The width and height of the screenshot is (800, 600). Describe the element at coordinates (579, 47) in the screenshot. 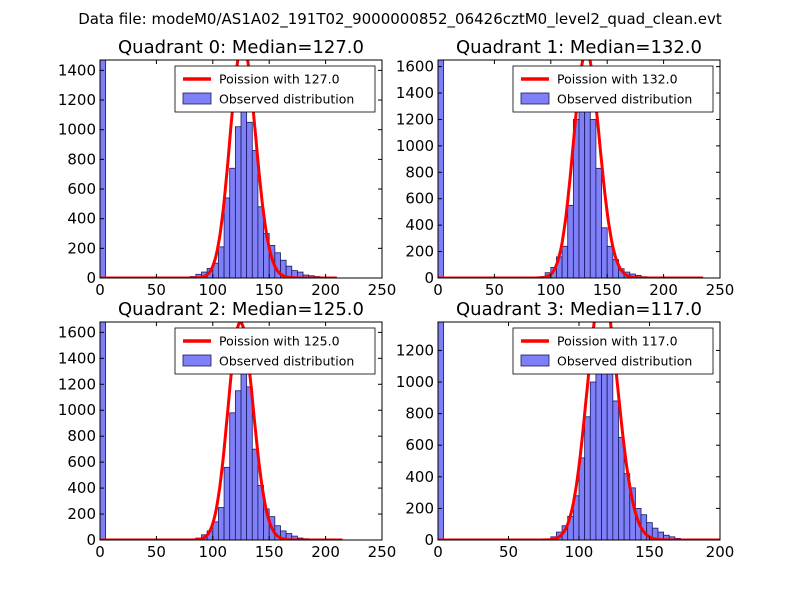

I see `panel-title: Quadrant 1: Median=132.0` at that location.